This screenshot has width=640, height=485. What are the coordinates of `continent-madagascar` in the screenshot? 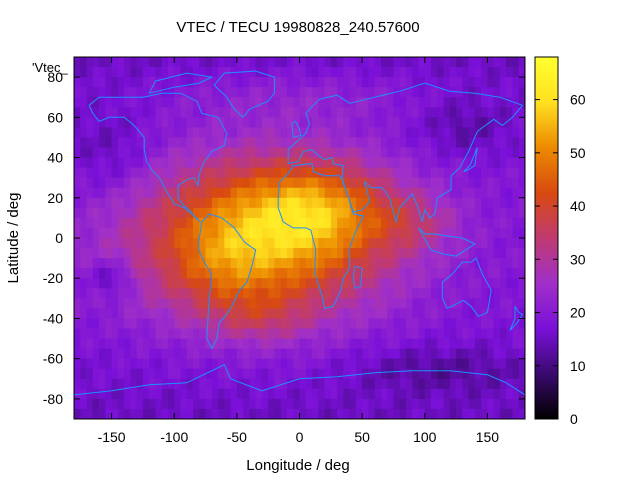 It's located at (357, 277).